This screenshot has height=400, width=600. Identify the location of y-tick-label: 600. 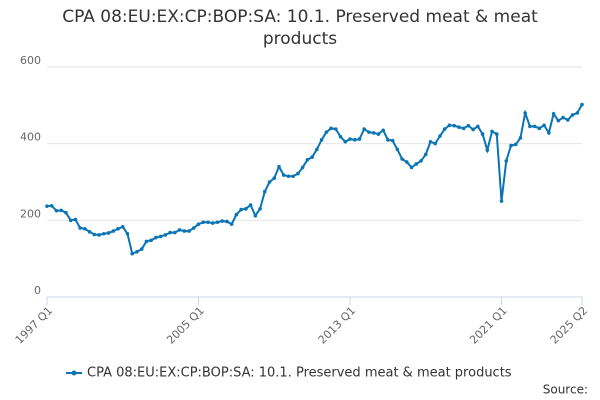
(30, 60).